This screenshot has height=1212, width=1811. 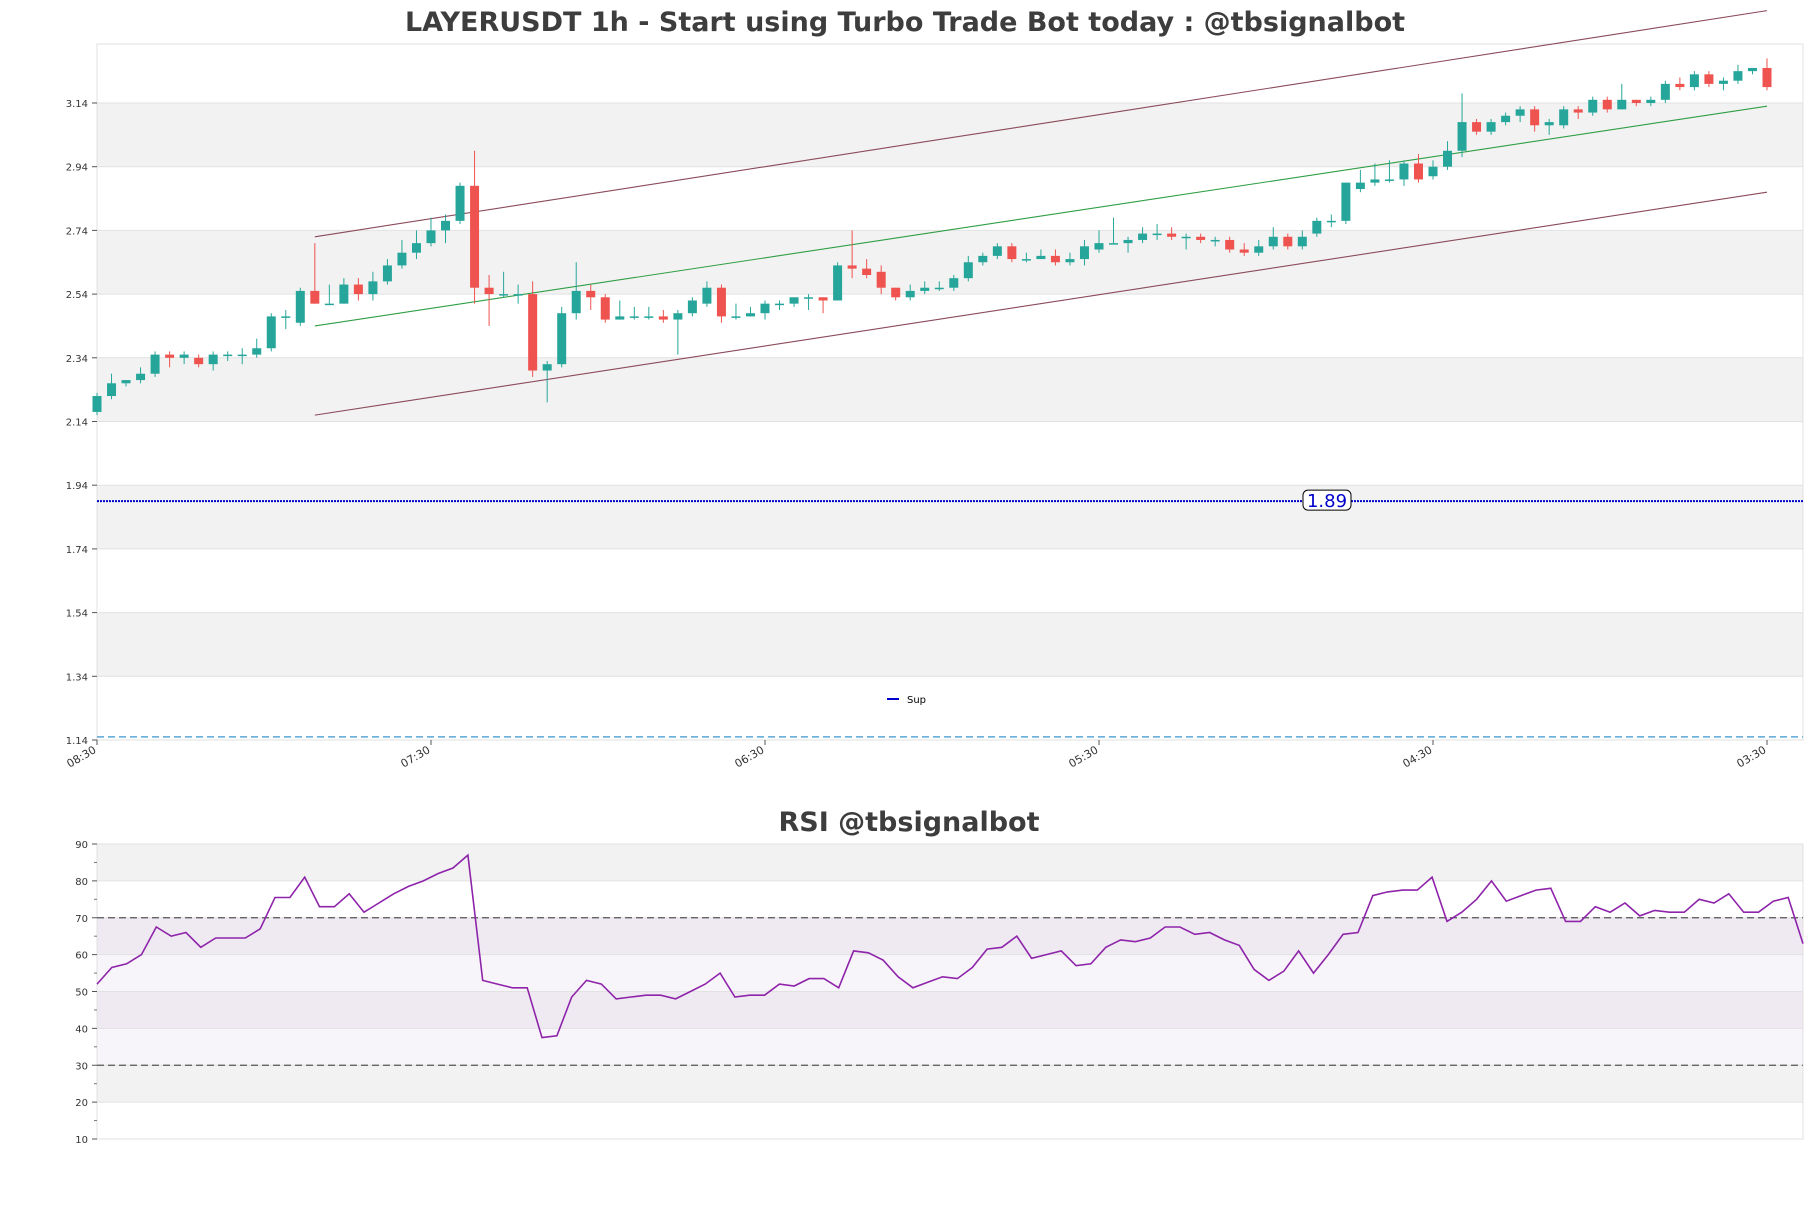 I want to click on price-x-tick-label: 07:30, so click(x=416, y=756).